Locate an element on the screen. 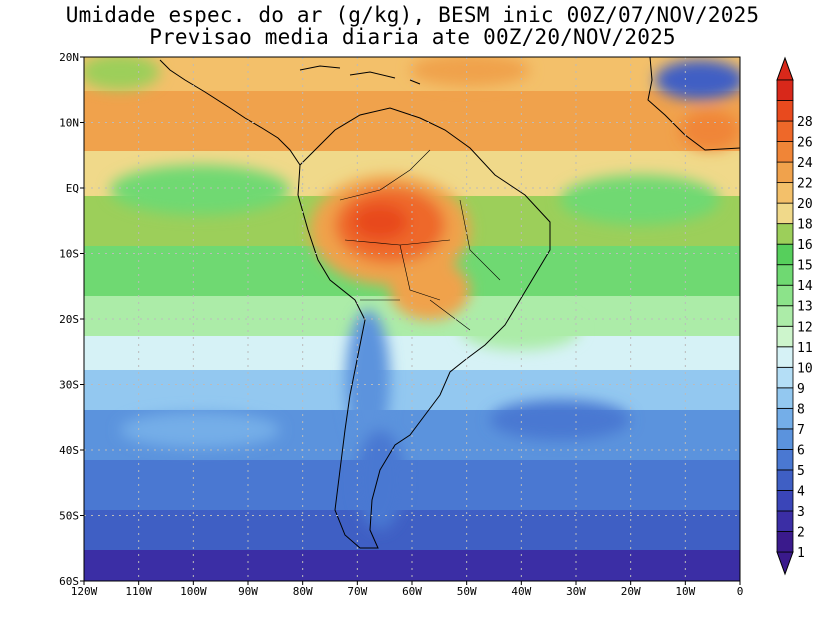 This screenshot has width=825, height=637. colorbar-label: 8 is located at coordinates (801, 409).